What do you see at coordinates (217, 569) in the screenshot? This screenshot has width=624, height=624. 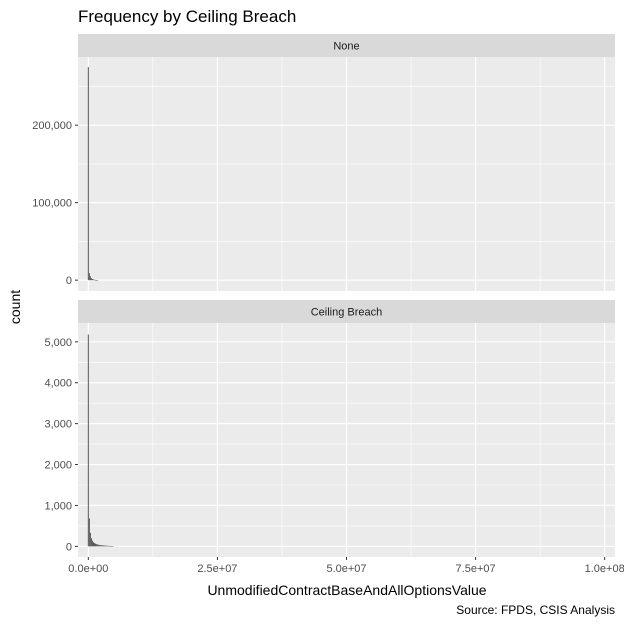 I see `x-tick-label: 2.5e+07` at bounding box center [217, 569].